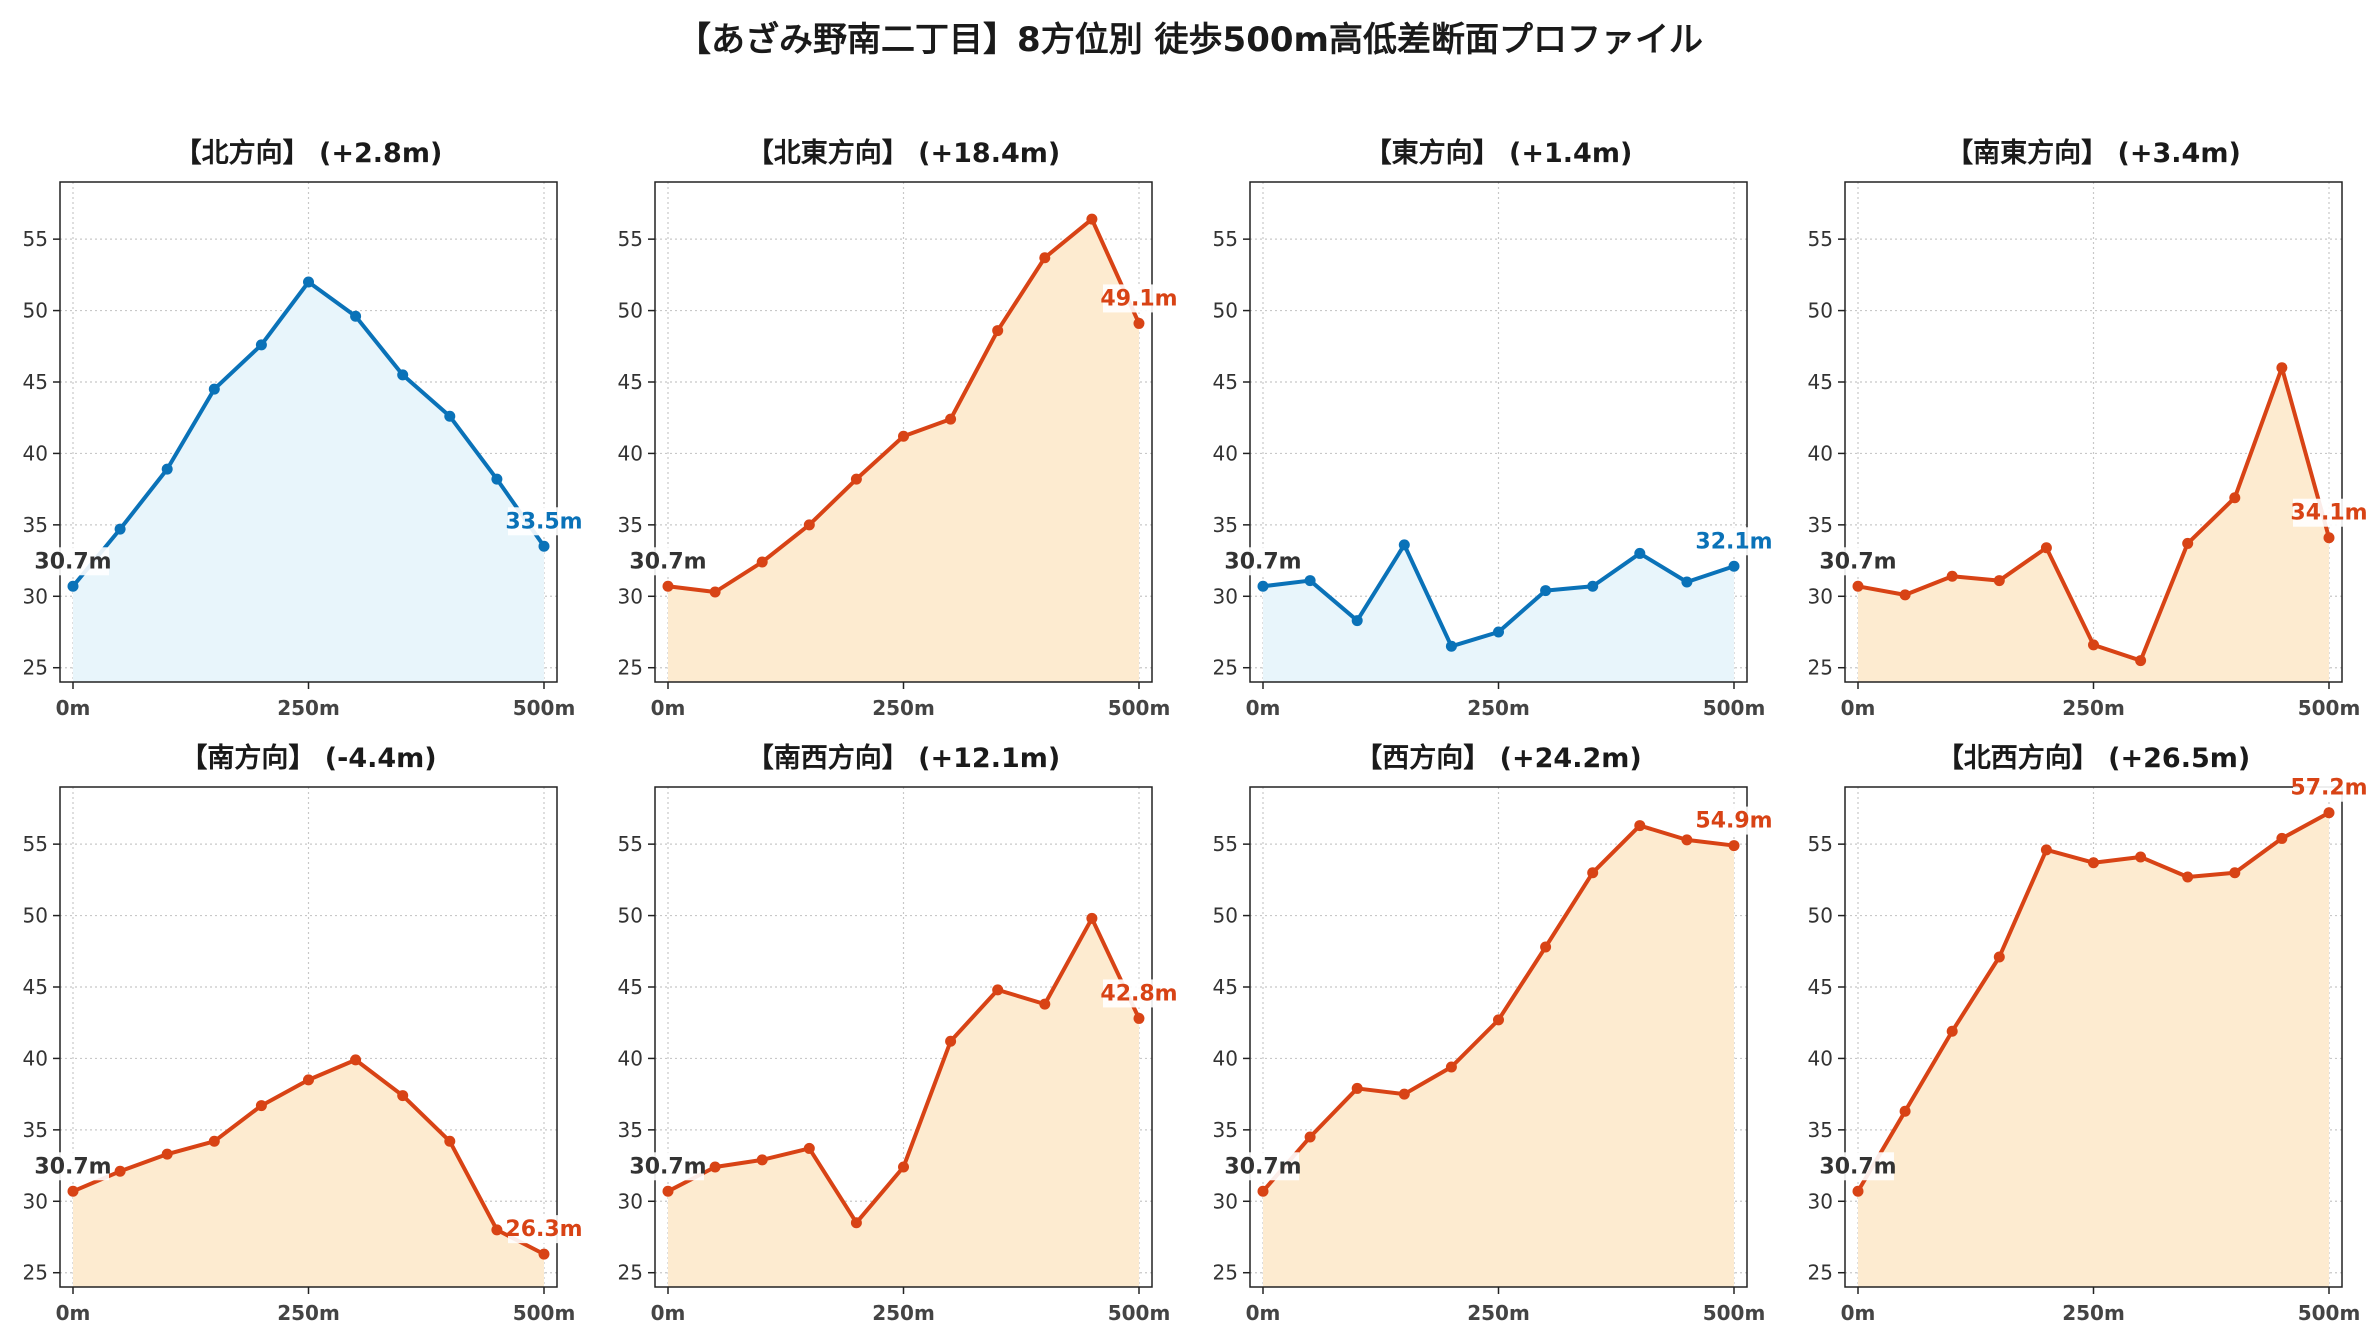 This screenshot has height=1340, width=2380. Describe the element at coordinates (1190, 40) in the screenshot. I see `figure-title: 【あざみ野南二丁目】8方位別 徒歩500m高低差断面プロファイル` at that location.